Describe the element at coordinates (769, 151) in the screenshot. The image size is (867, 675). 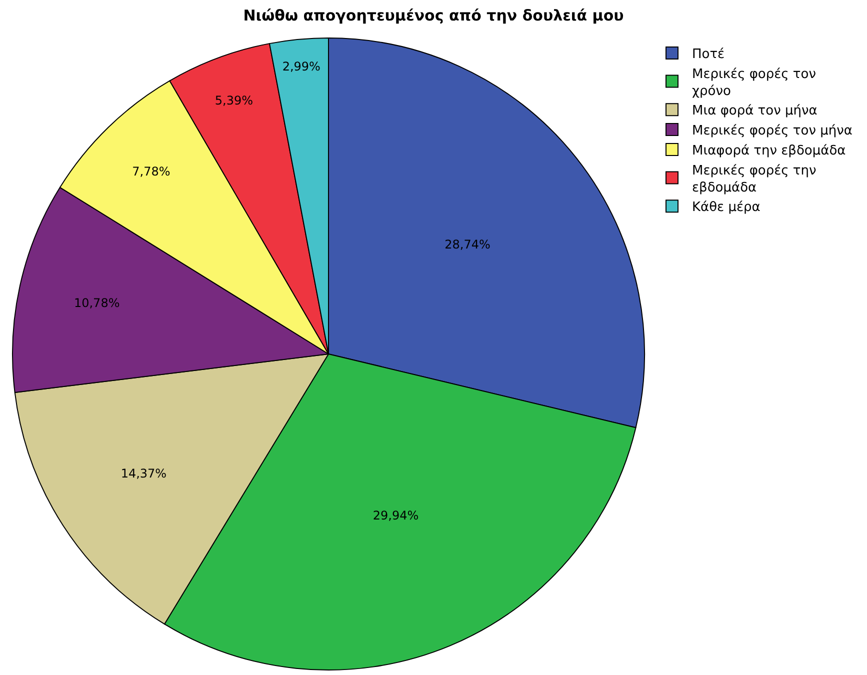
I see `legend-label: Μιαφορά την εβδομάδα` at that location.